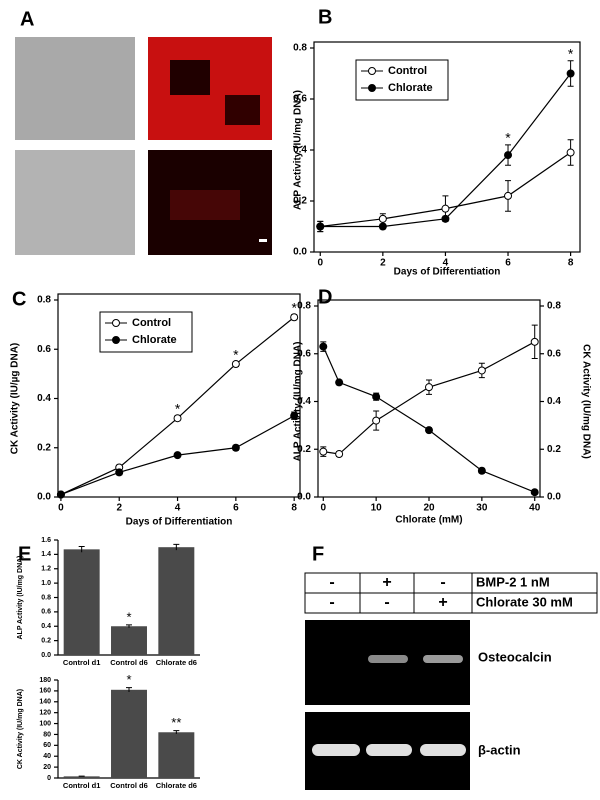 The image size is (600, 800). I want to click on y-axis-label: CK Activity (IU/mg DNA), so click(20, 729).